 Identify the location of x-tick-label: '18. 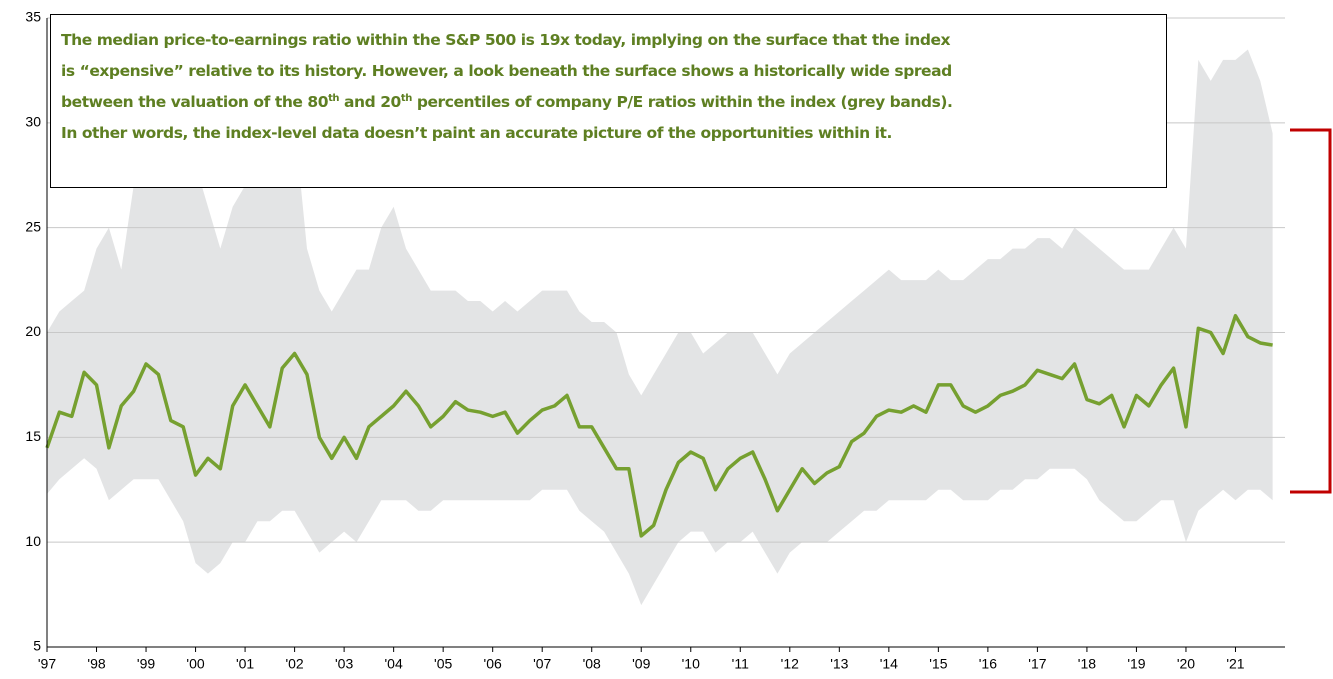
(1087, 664).